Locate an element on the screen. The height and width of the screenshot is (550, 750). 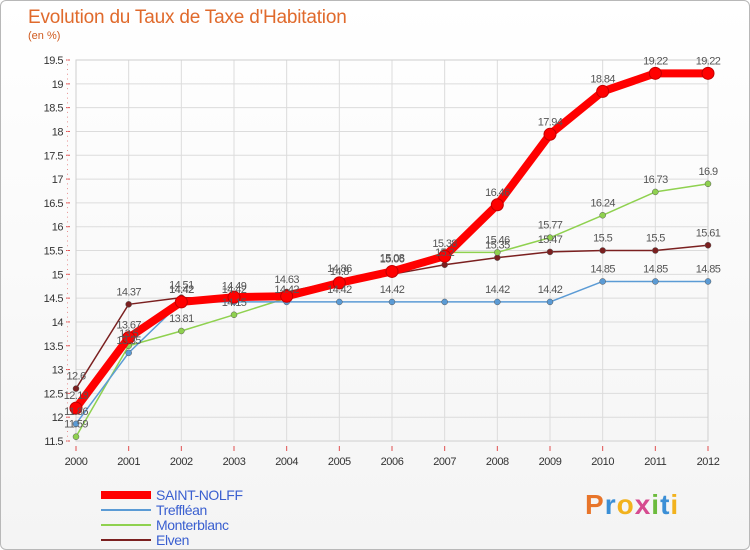
data-label: 15.08 is located at coordinates (392, 259).